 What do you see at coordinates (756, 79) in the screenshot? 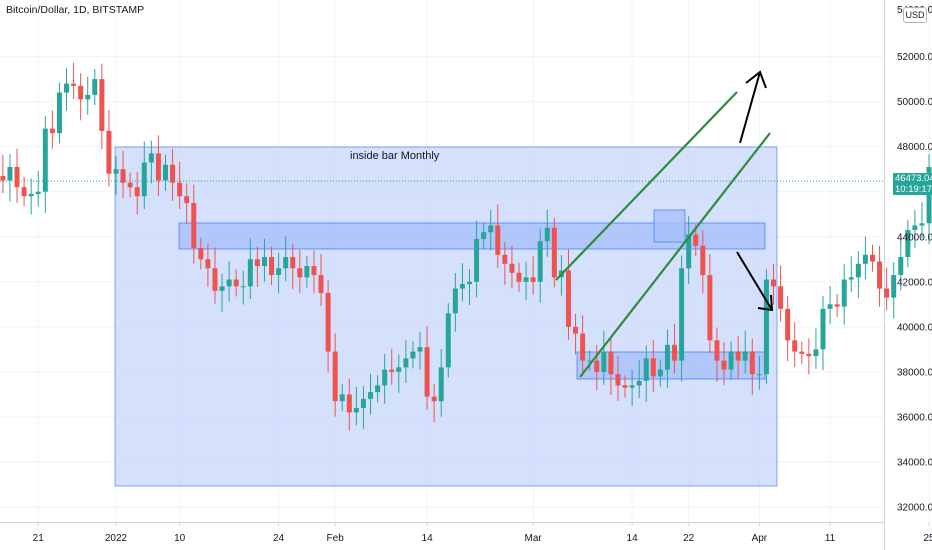
I see `arrow-up-head` at bounding box center [756, 79].